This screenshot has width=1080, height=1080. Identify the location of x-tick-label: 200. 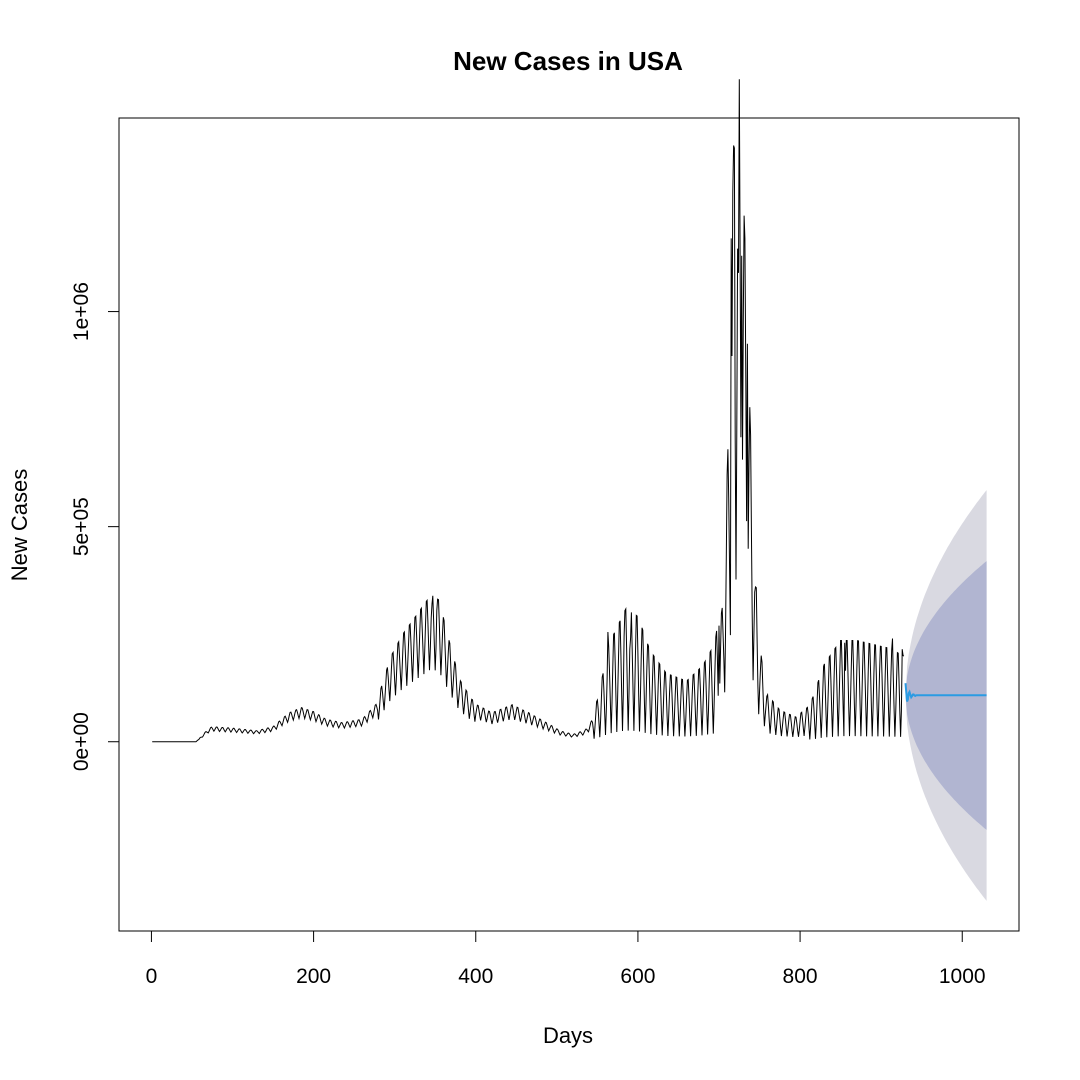
(313, 976).